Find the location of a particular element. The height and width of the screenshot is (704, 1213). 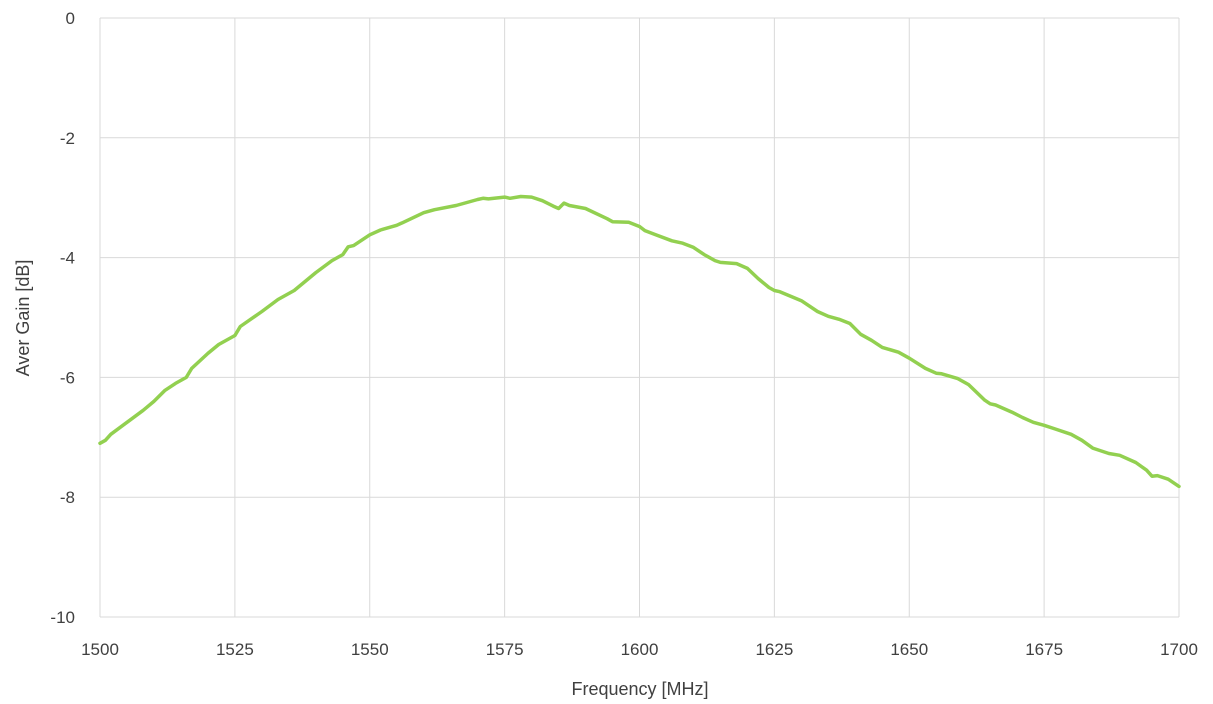

y-tick-label: -8 is located at coordinates (67, 497).